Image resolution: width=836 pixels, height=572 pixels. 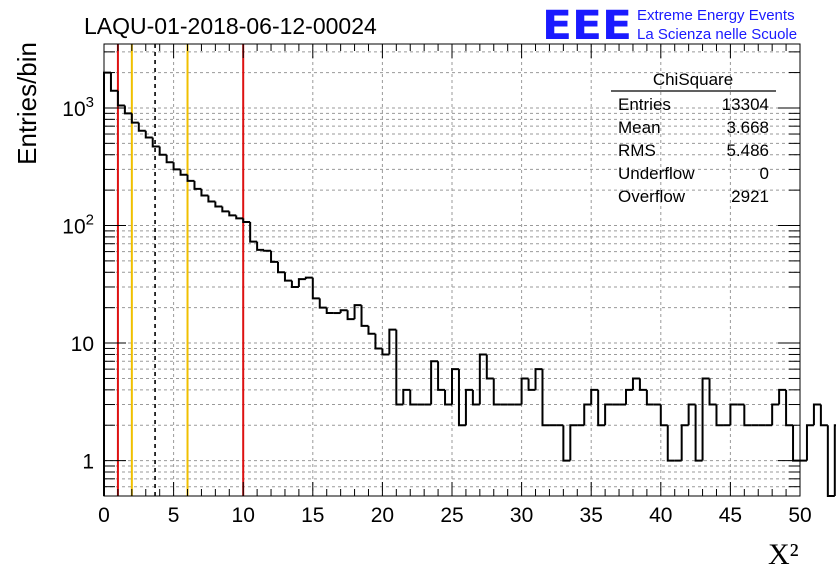 I want to click on x-tick-label: 25, so click(x=451, y=515).